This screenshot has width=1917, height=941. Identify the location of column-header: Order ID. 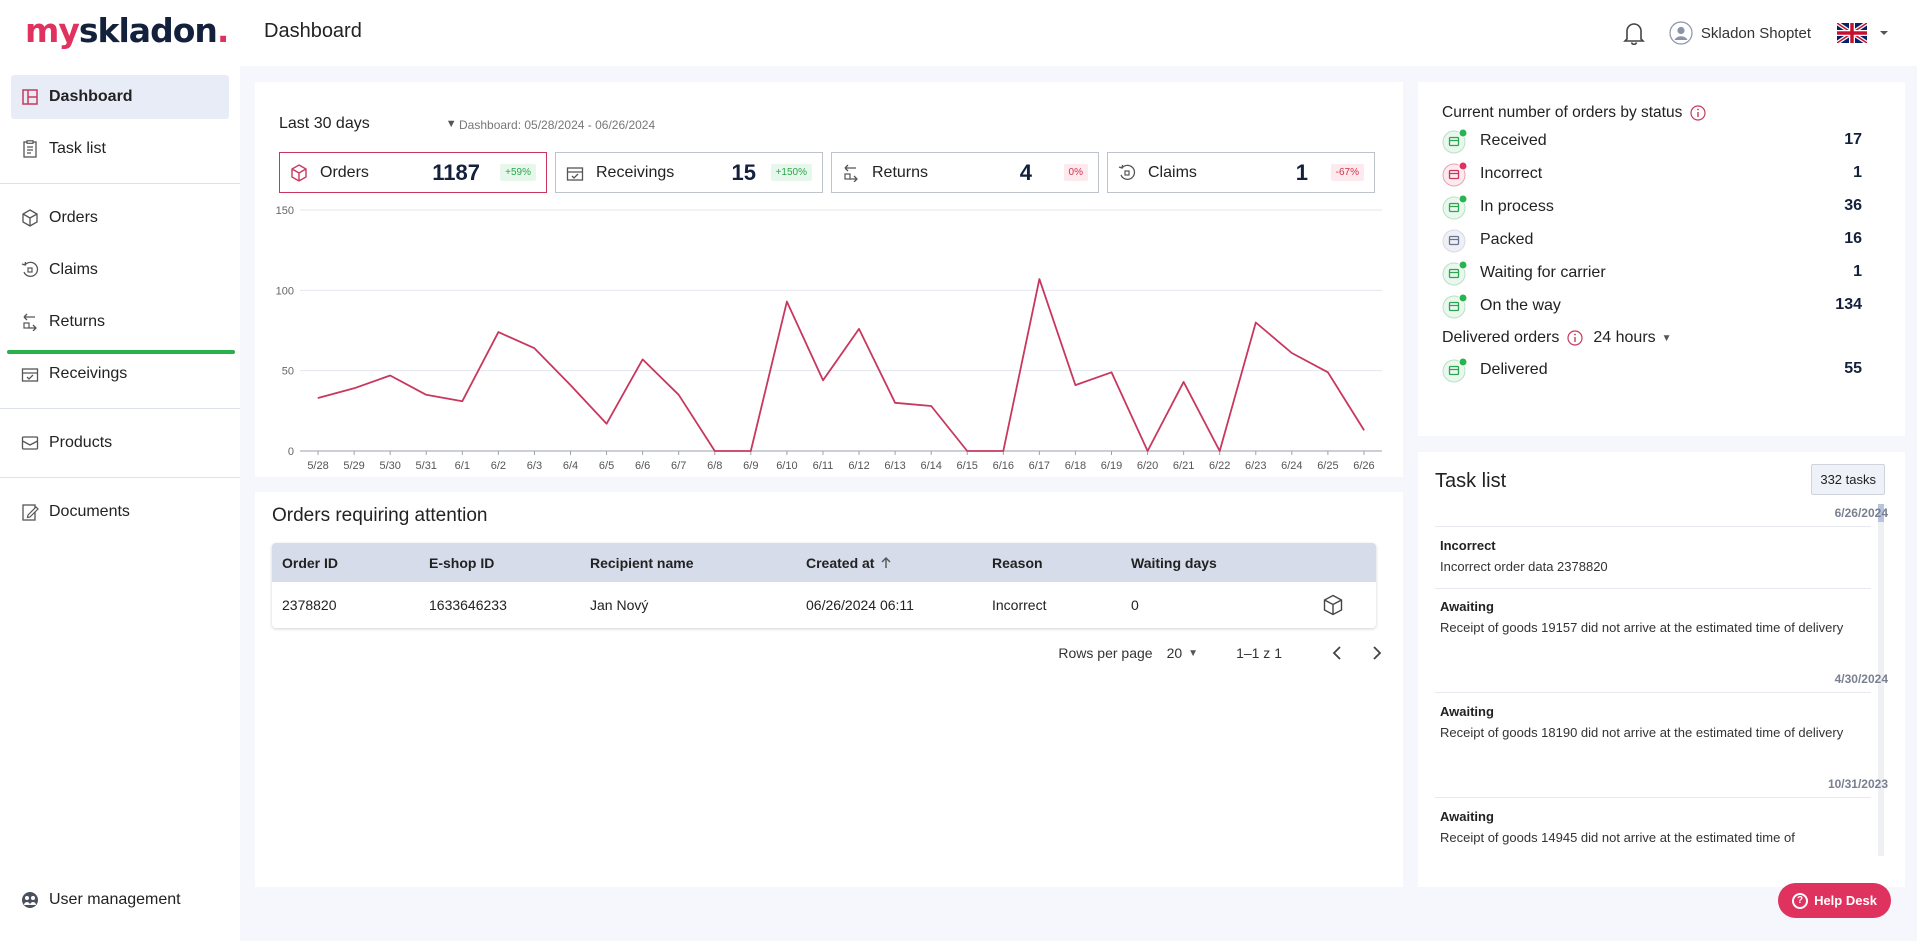
(310, 562).